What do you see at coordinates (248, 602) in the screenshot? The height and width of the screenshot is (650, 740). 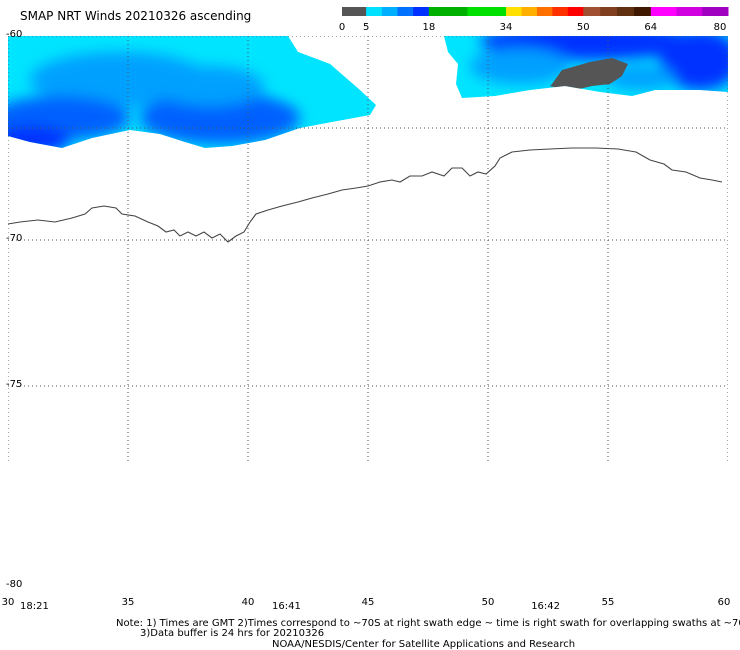 I see `longitude-label: 40` at bounding box center [248, 602].